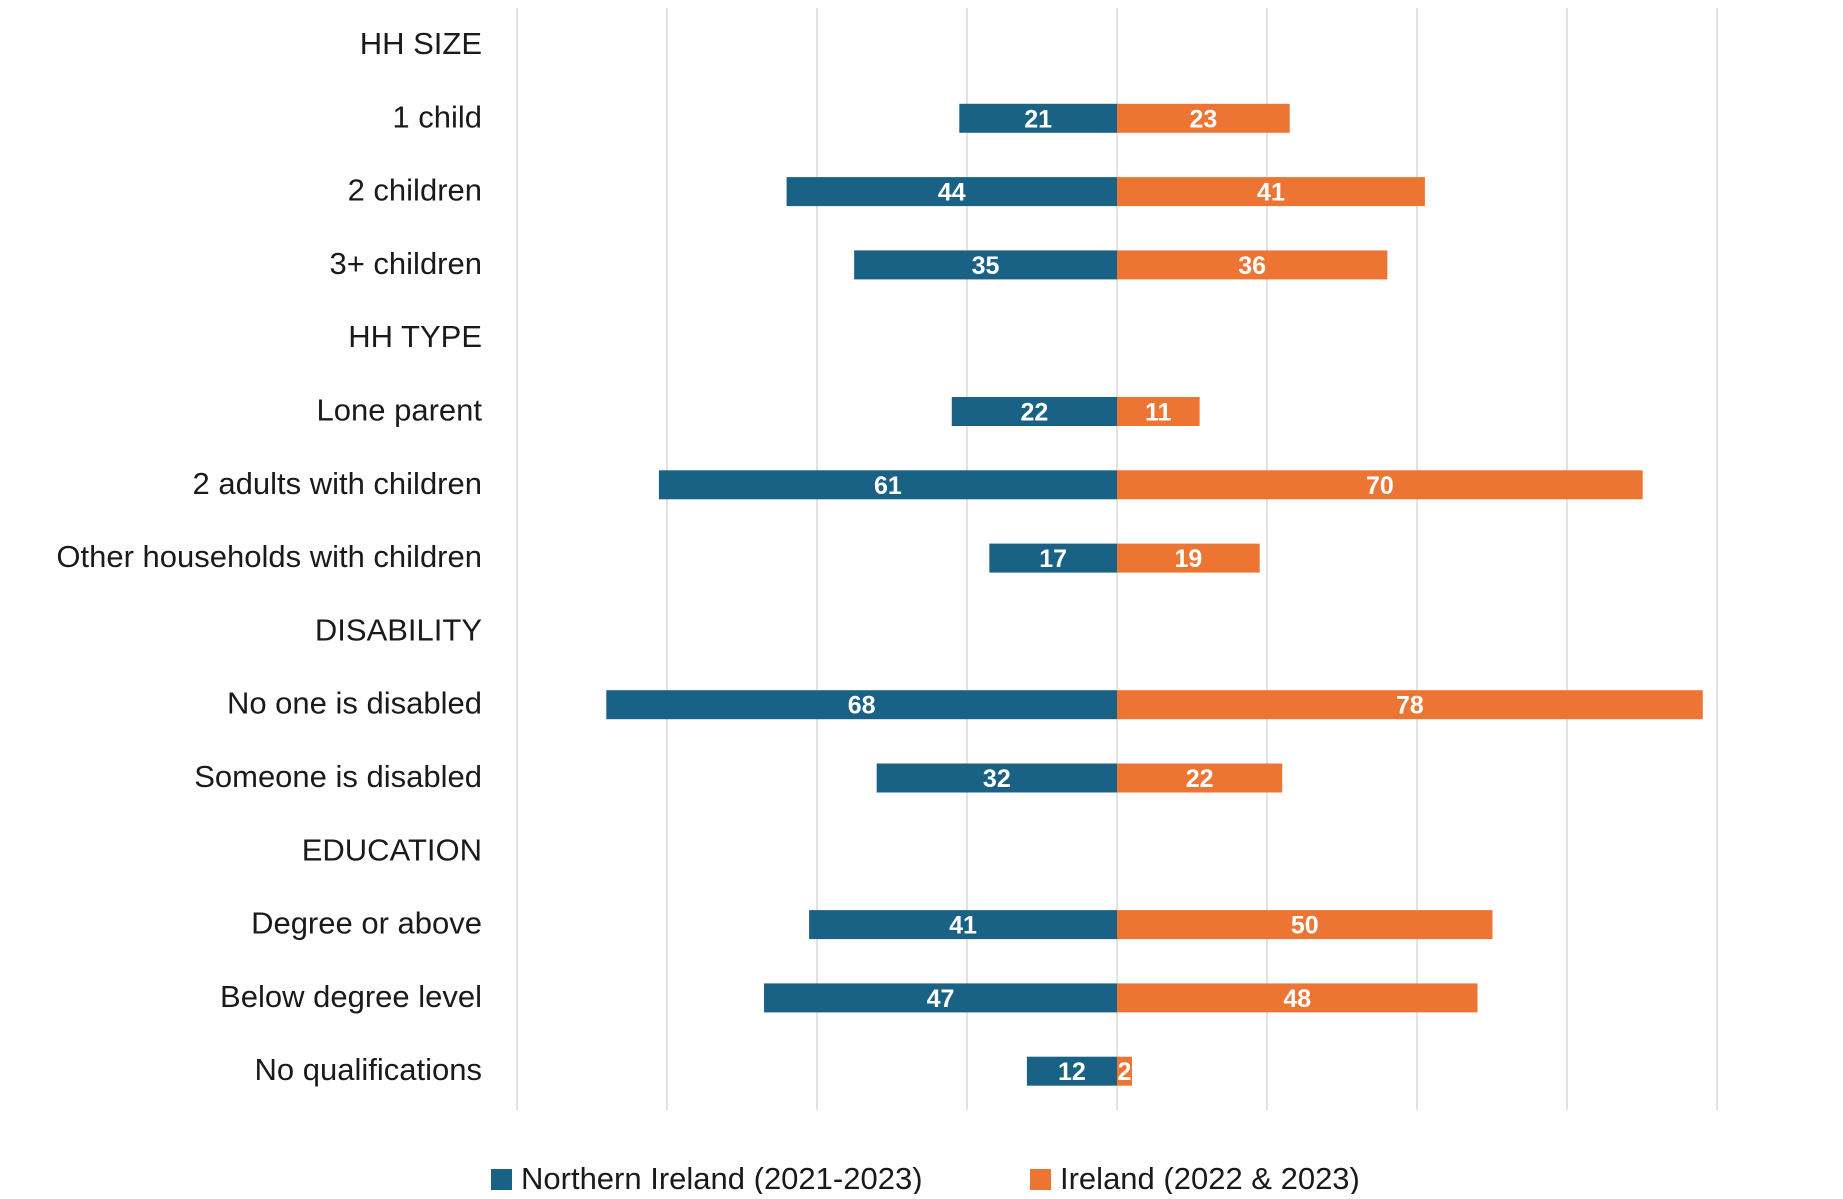 The height and width of the screenshot is (1199, 1843). I want to click on category-label: Other households with children, so click(269, 556).